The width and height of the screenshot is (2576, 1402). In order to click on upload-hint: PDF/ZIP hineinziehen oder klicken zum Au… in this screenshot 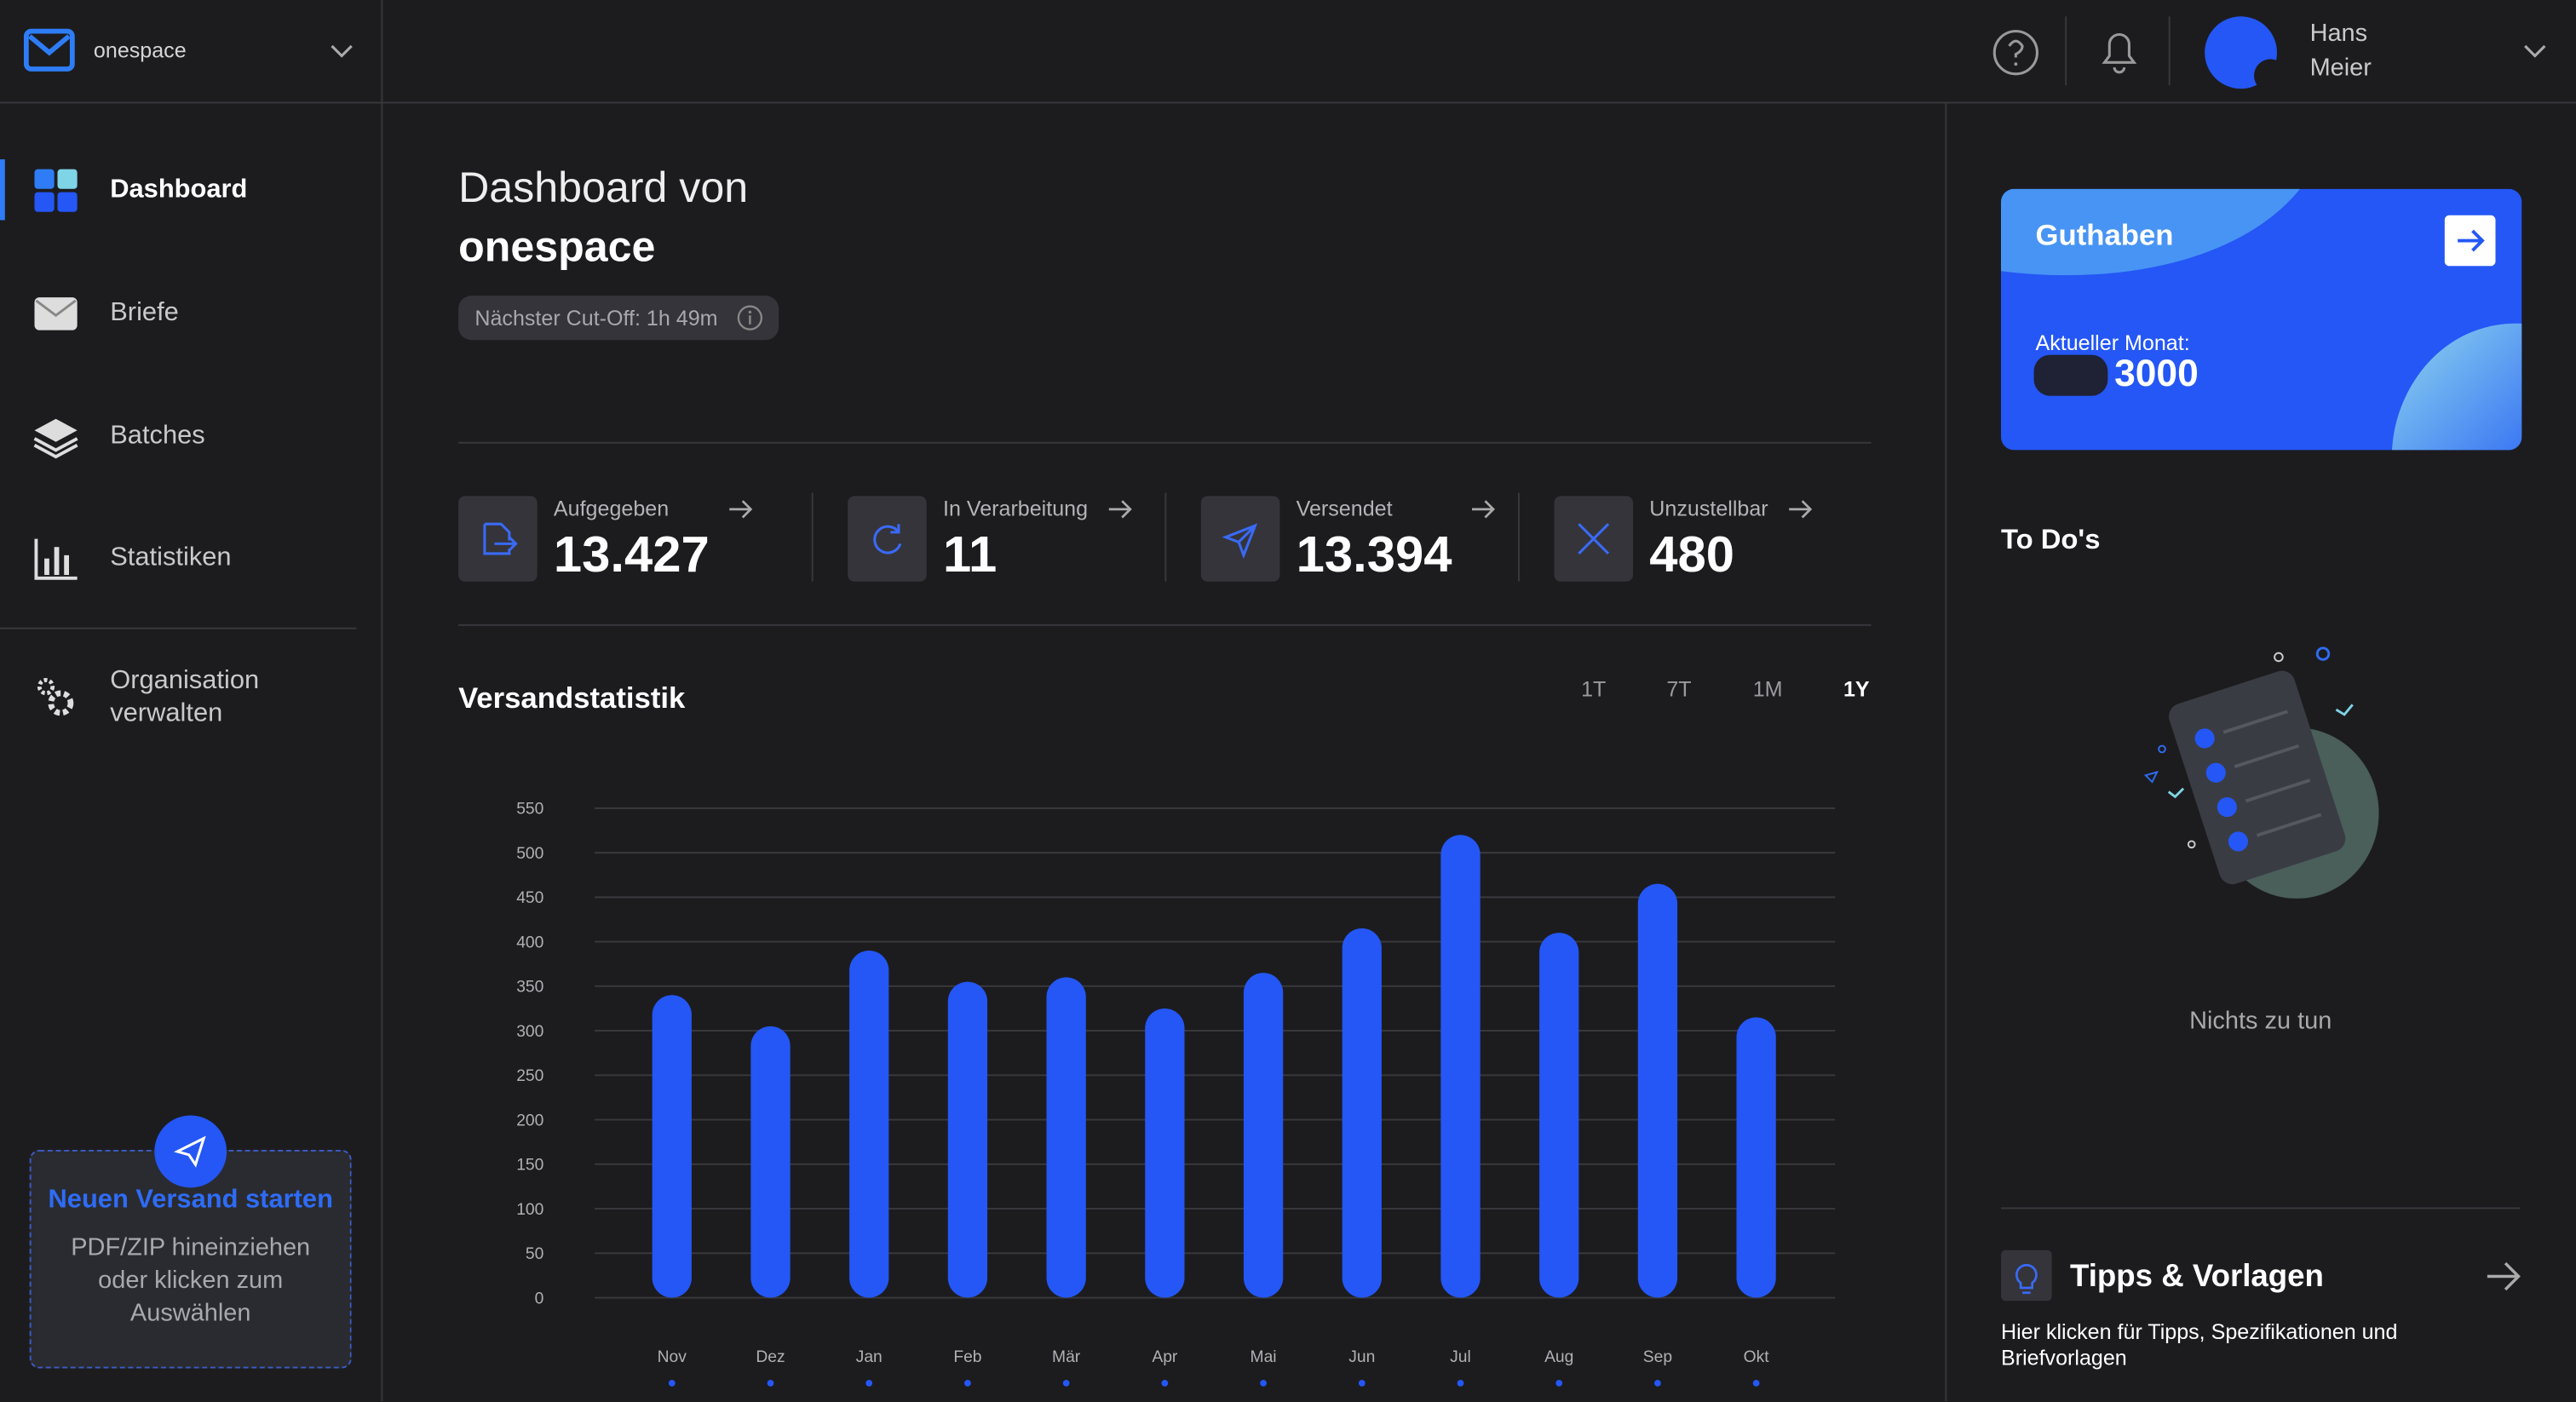, I will do `click(191, 1280)`.